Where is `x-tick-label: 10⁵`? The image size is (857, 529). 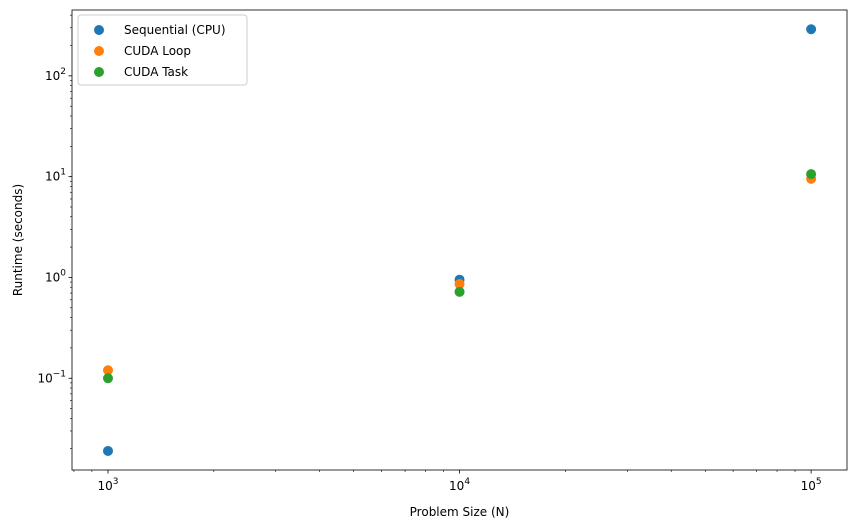 x-tick-label: 10⁵ is located at coordinates (811, 485).